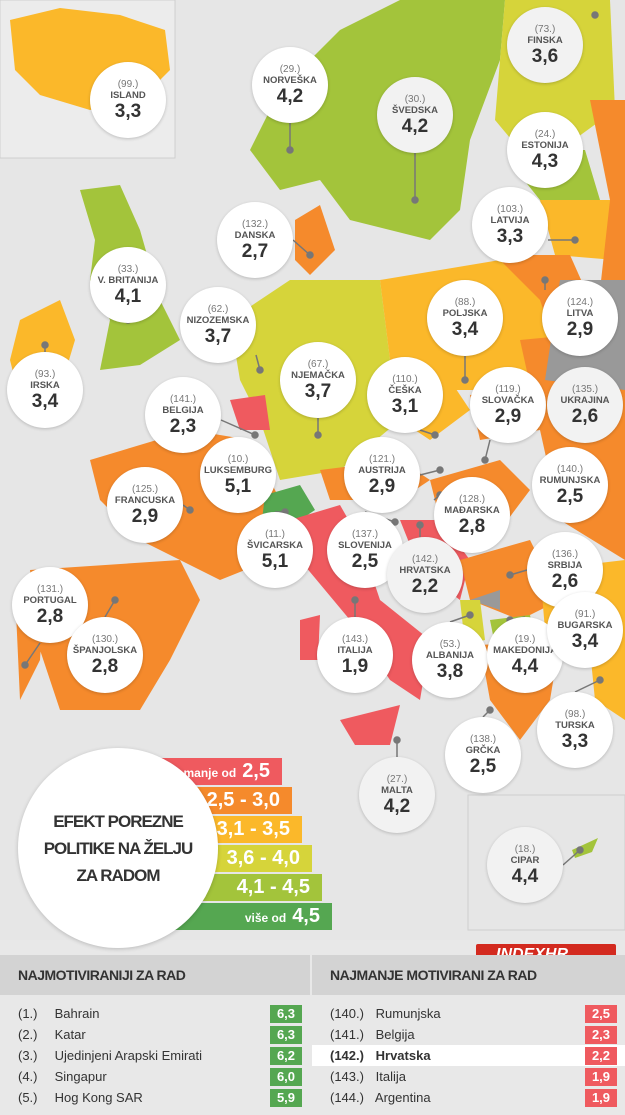  Describe the element at coordinates (565, 570) in the screenshot. I see `country-bubble-srbija: (136.) SRBIJA 2,6` at that location.